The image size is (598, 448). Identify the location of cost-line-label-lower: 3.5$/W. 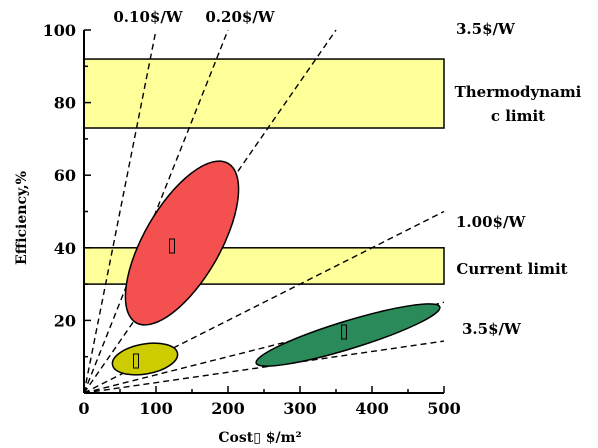
(492, 329).